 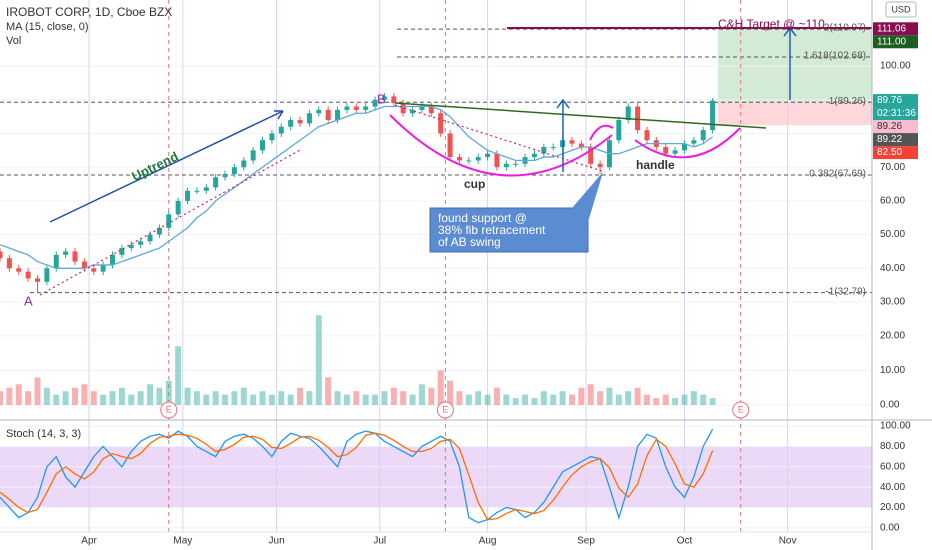 I want to click on indicator-label: MA (15, close, 0), so click(x=47, y=27).